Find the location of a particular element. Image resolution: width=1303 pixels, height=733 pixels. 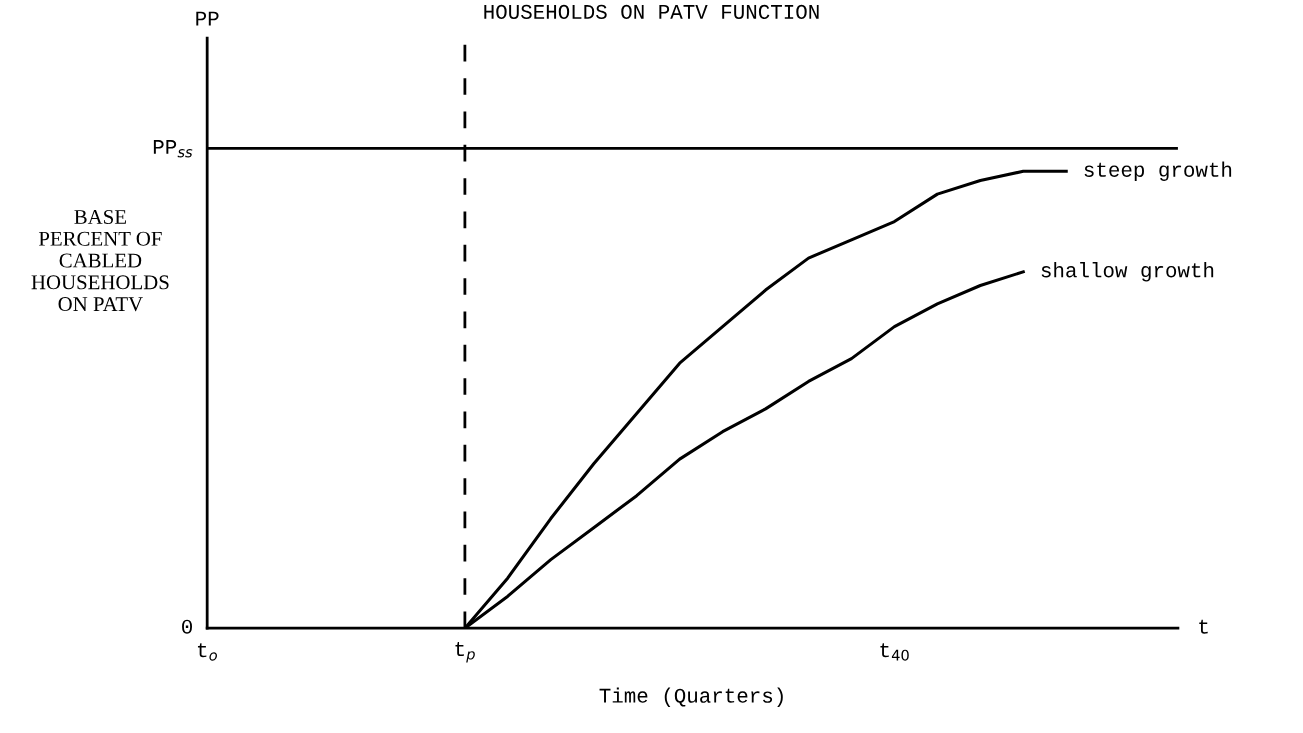

series-label: shallow growth is located at coordinates (1127, 272).